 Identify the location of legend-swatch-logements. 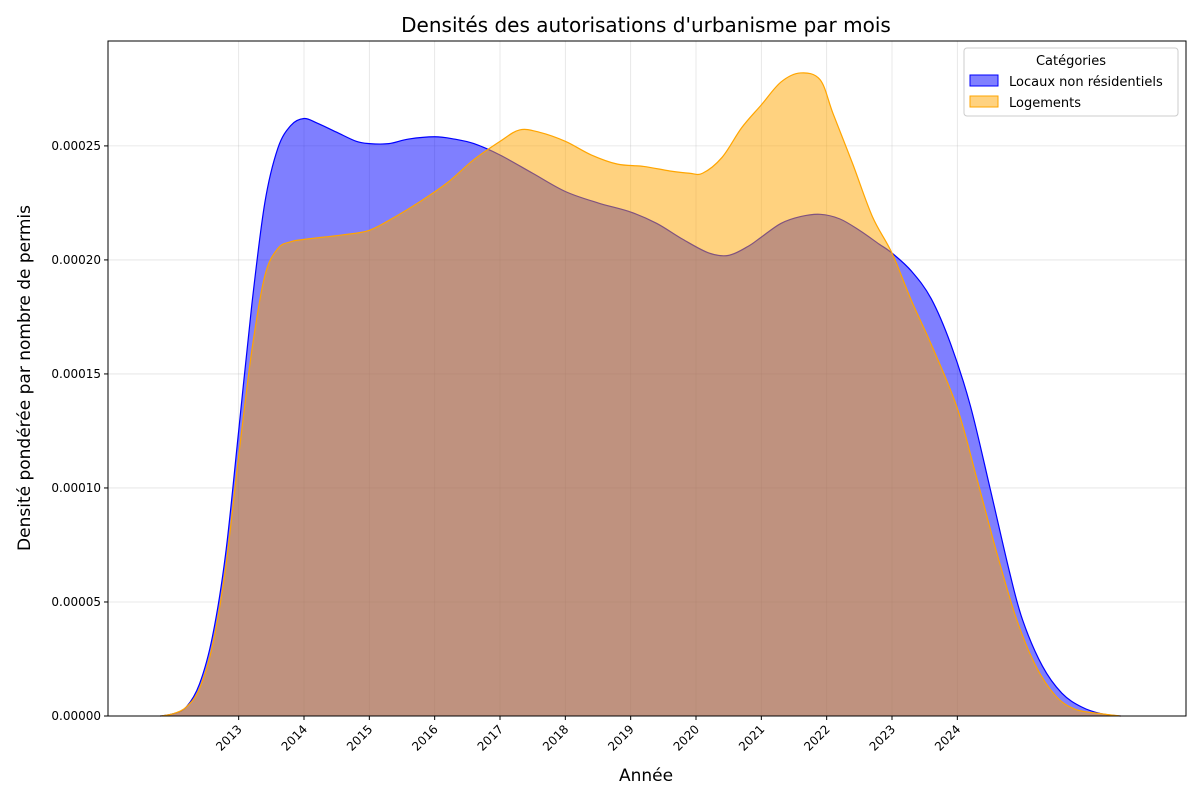
(984, 101).